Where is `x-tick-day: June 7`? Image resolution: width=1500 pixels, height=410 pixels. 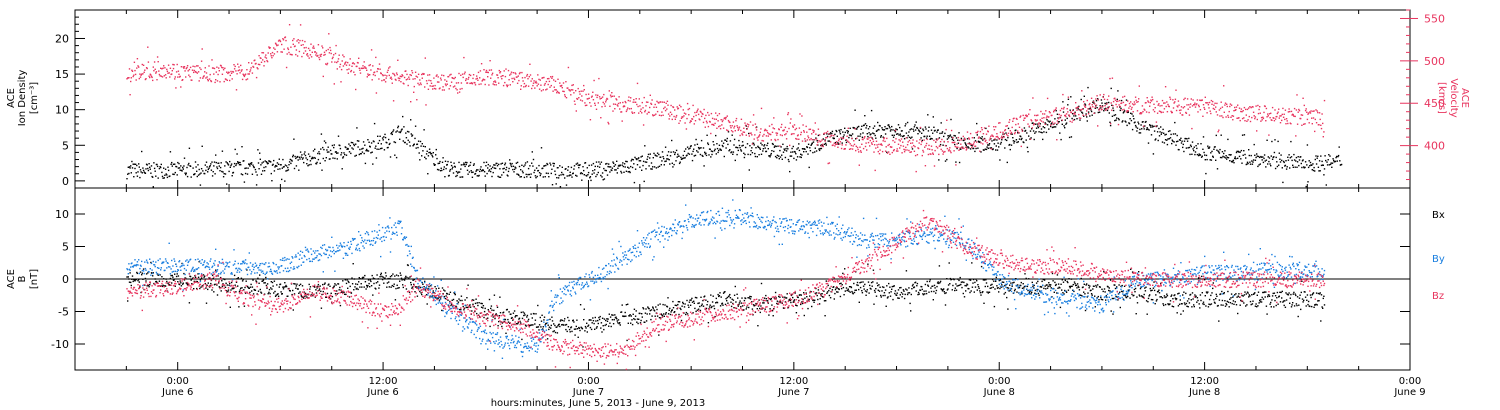 x-tick-day: June 7 is located at coordinates (793, 392).